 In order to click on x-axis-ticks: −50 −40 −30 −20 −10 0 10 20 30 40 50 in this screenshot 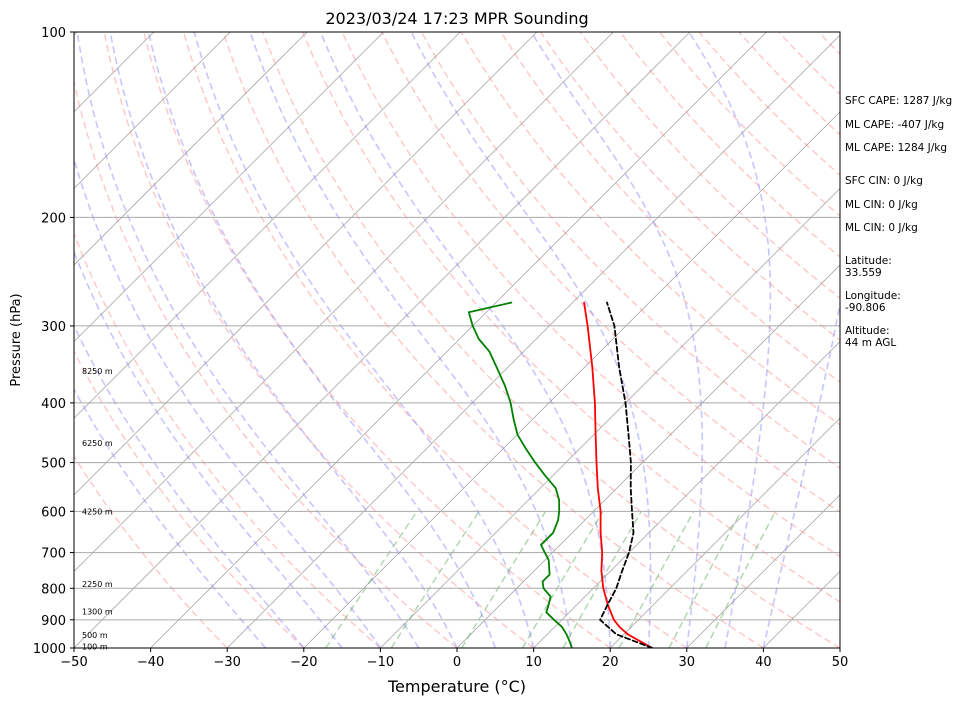, I will do `click(454, 659)`.